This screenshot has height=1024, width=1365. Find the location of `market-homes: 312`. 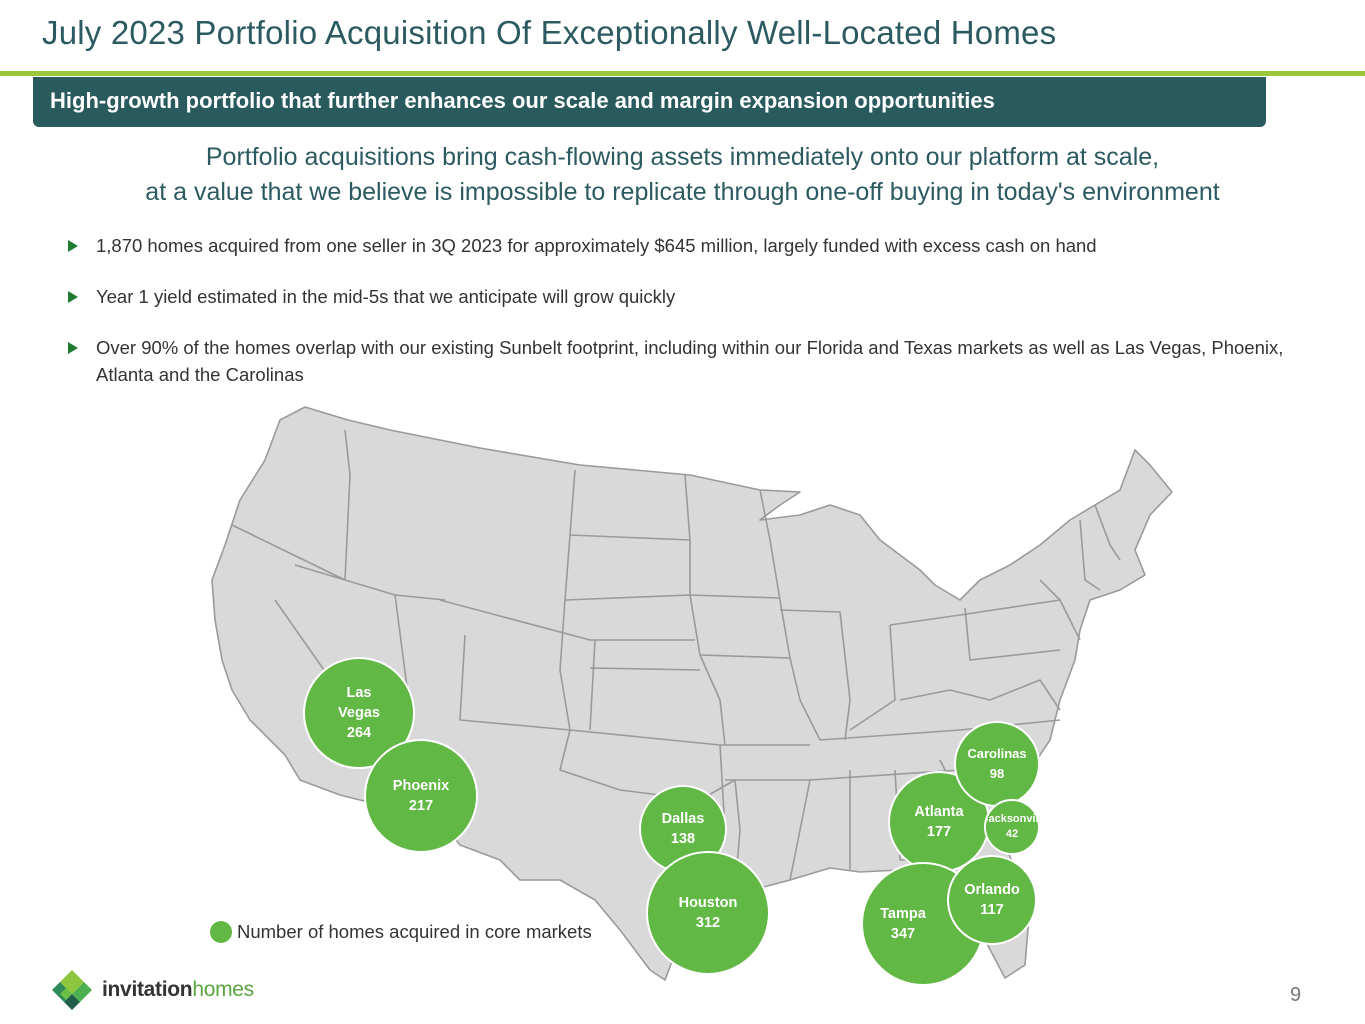

market-homes: 312 is located at coordinates (708, 923).